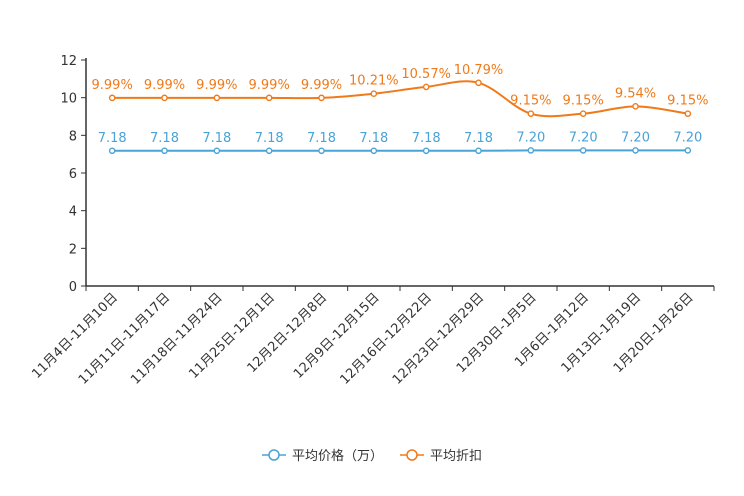 This screenshot has width=744, height=496. What do you see at coordinates (400, 99) in the screenshot?
I see `series-line` at bounding box center [400, 99].